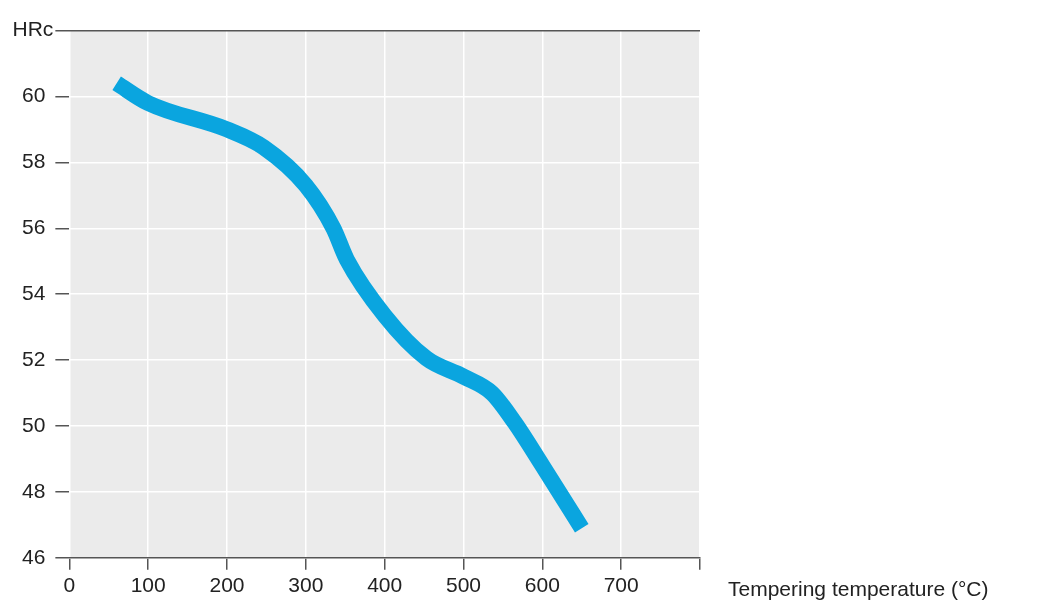 Image resolution: width=1048 pixels, height=611 pixels. I want to click on y-axis-title: HRc, so click(33, 29).